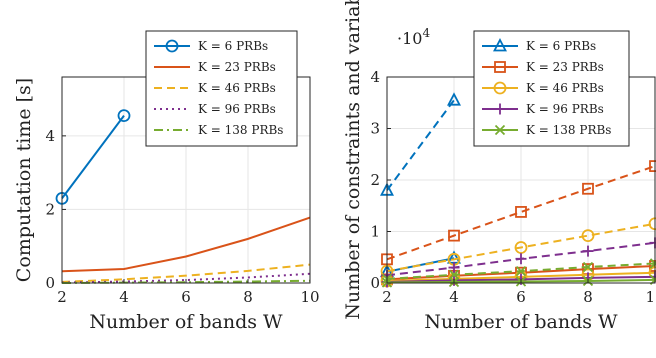  What do you see at coordinates (375, 232) in the screenshot?
I see `y-tick-label: 1` at bounding box center [375, 232].